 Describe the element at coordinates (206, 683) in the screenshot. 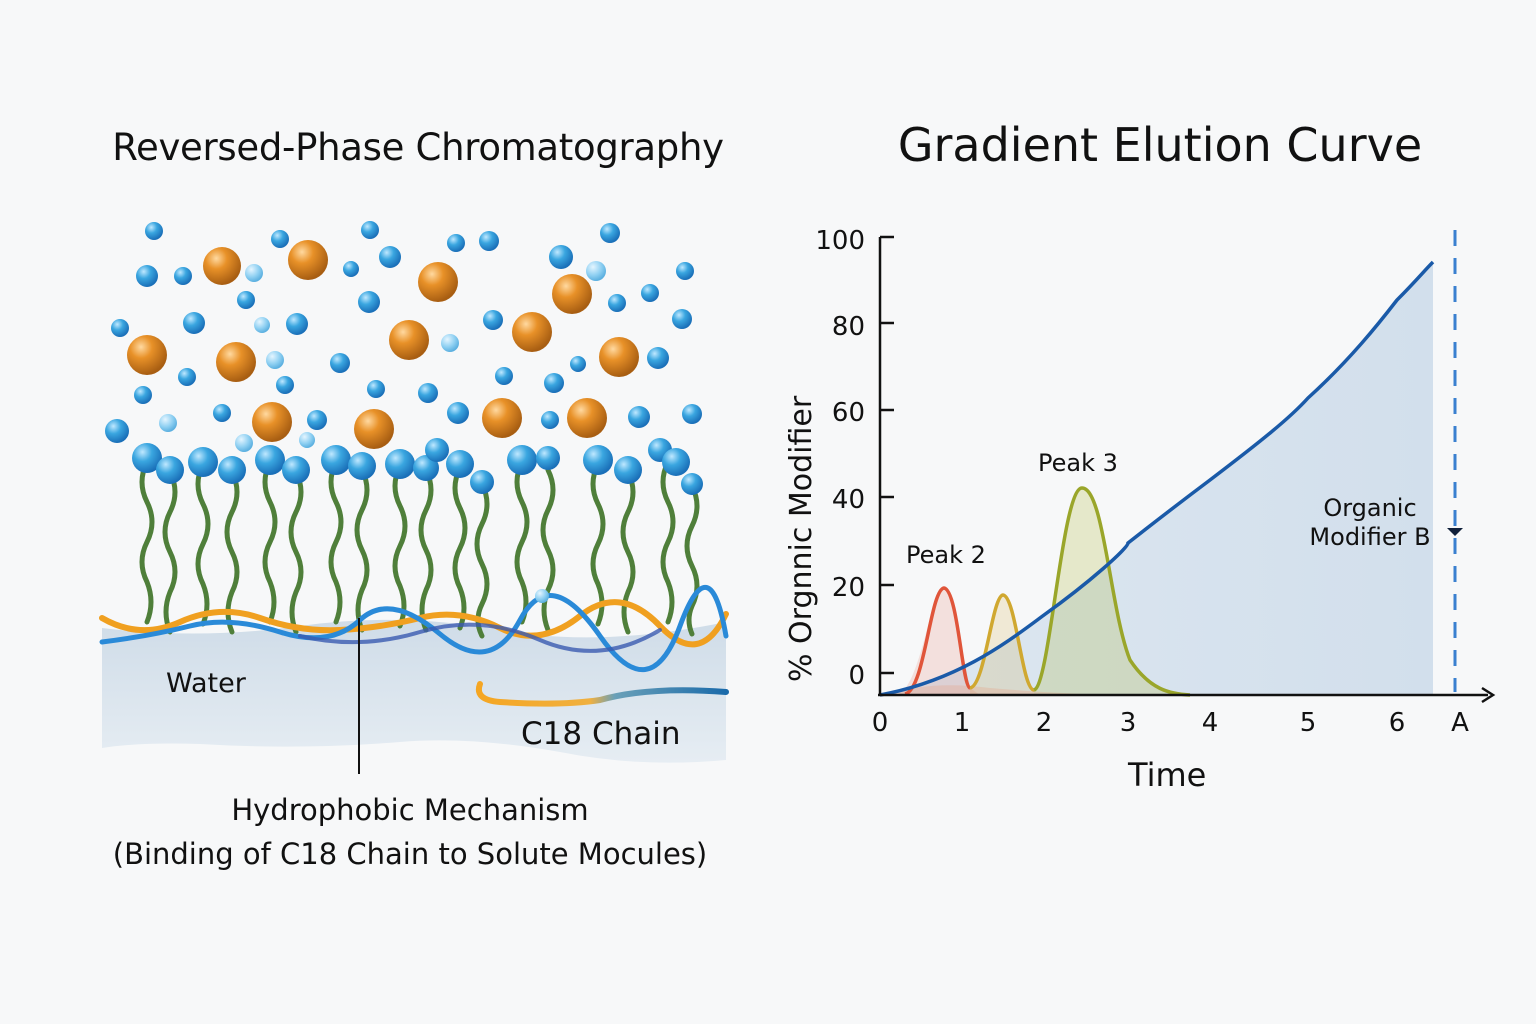

I see `water-label: Water` at that location.